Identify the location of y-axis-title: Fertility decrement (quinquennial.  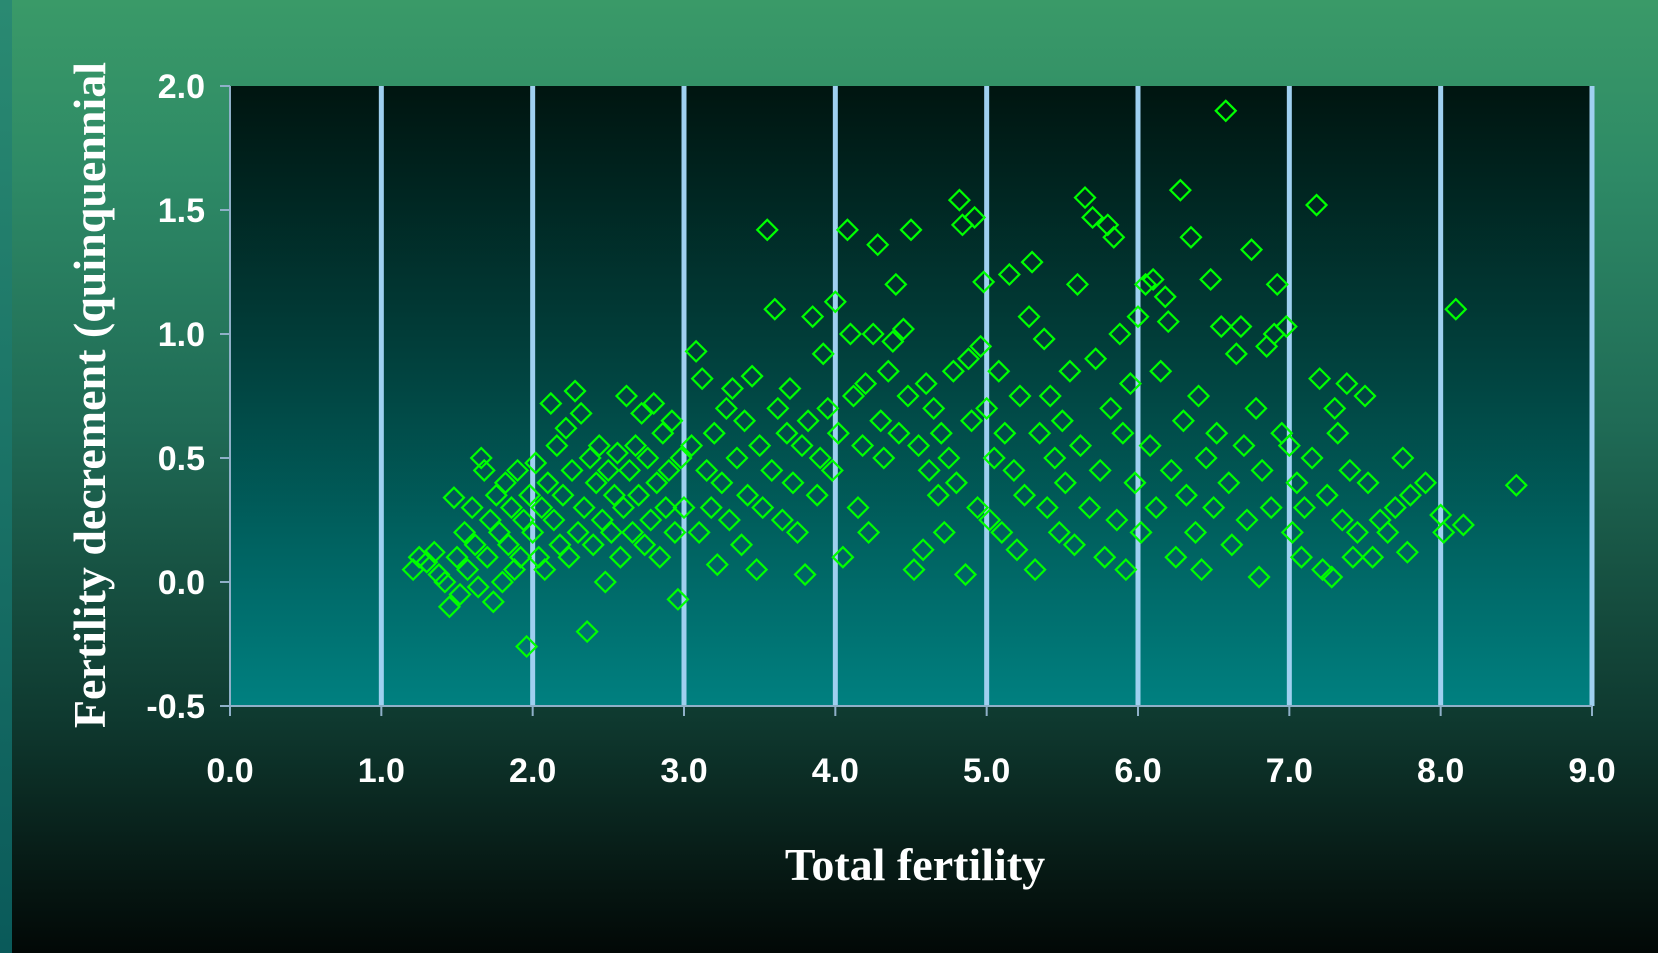
(89, 395).